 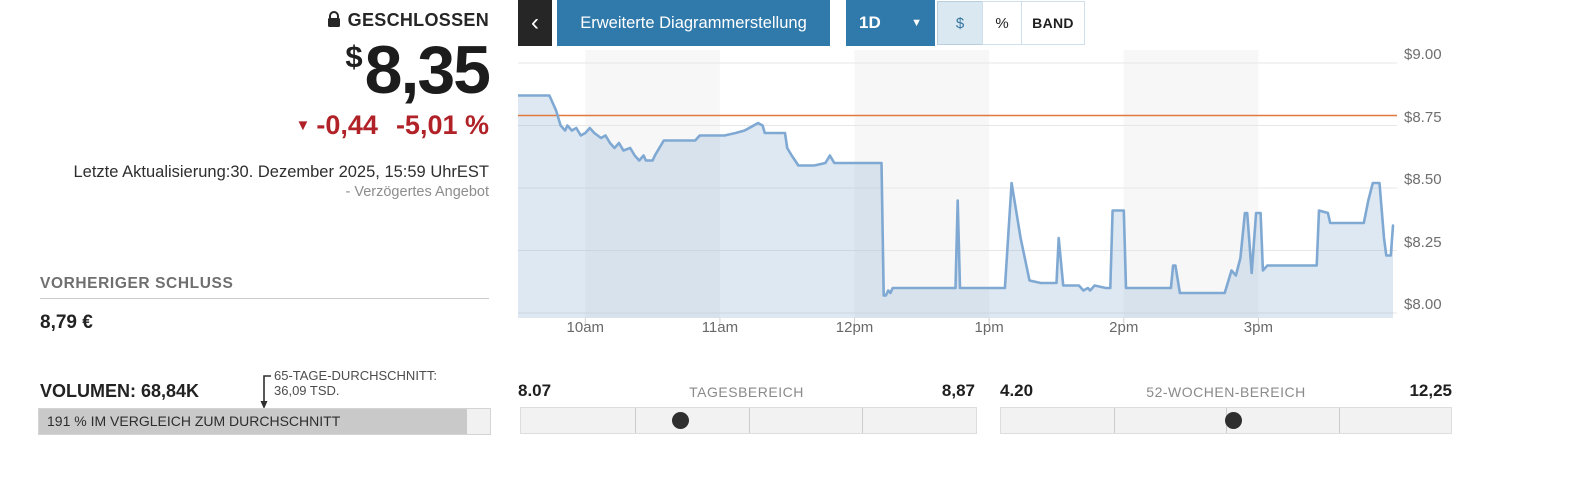 What do you see at coordinates (1053, 23) in the screenshot?
I see `mode-band-button: BAND` at bounding box center [1053, 23].